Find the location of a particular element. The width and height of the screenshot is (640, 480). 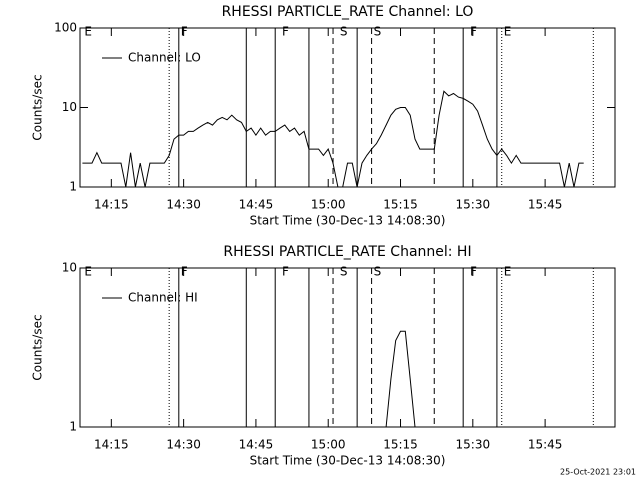

chart-title: RHESSI PARTICLE_RATE Channel: HI is located at coordinates (347, 252).